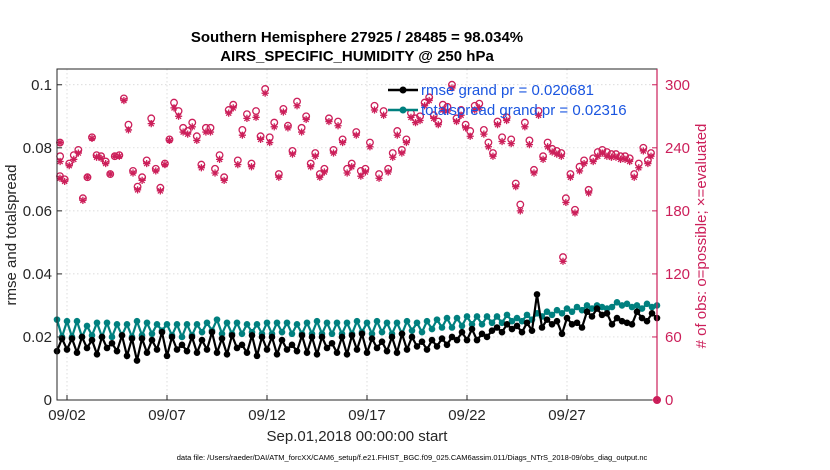 This screenshot has height=470, width=830. I want to click on right-tick-label: 240, so click(677, 148).